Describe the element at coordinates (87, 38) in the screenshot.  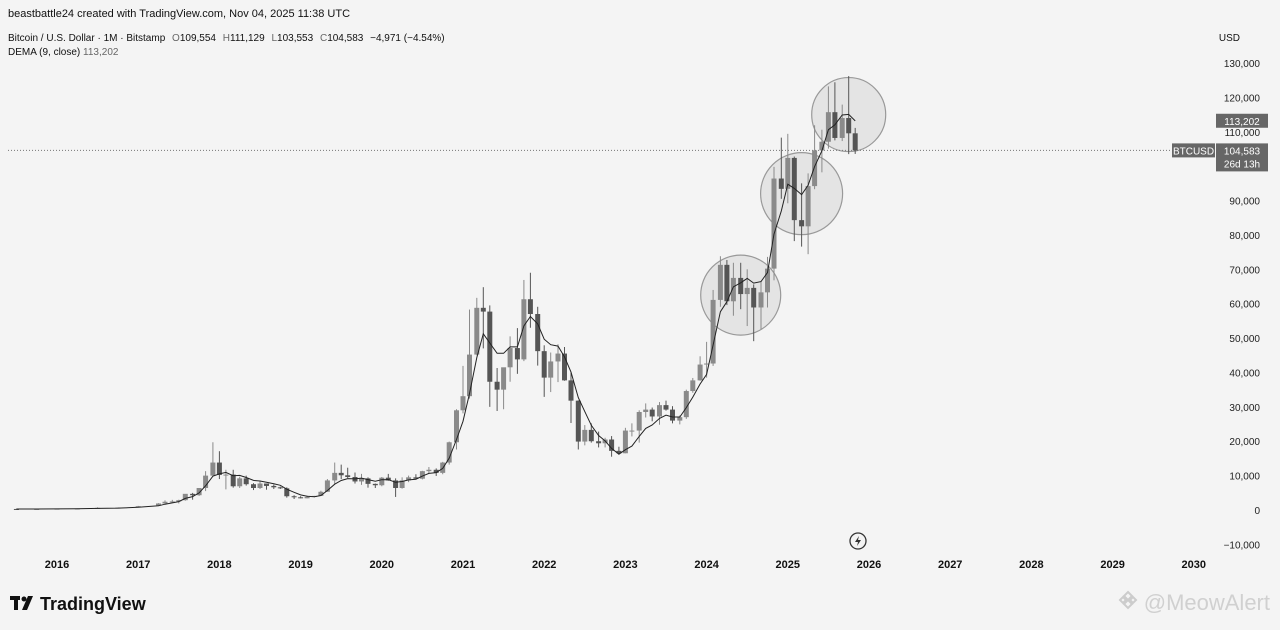
I see `symbol-name: Bitcoin / U.S. Dollar · 1M · Bitstamp` at that location.